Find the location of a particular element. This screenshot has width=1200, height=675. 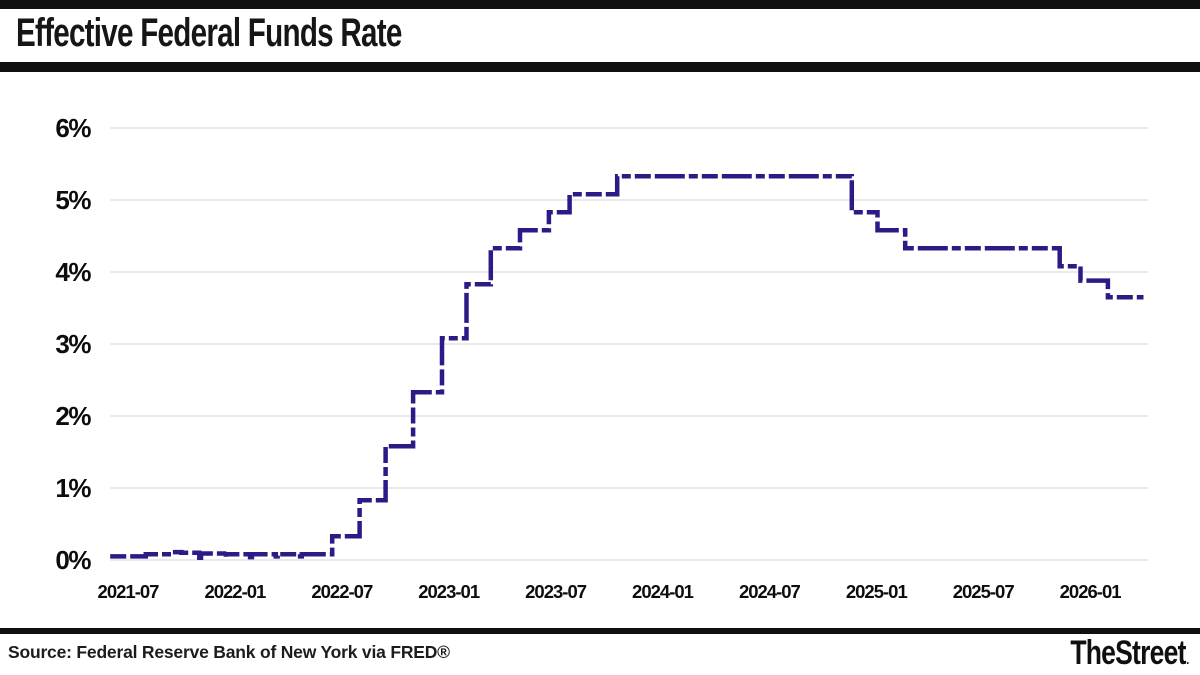

x-tick-label-2021-07: 2021-07 is located at coordinates (129, 591).